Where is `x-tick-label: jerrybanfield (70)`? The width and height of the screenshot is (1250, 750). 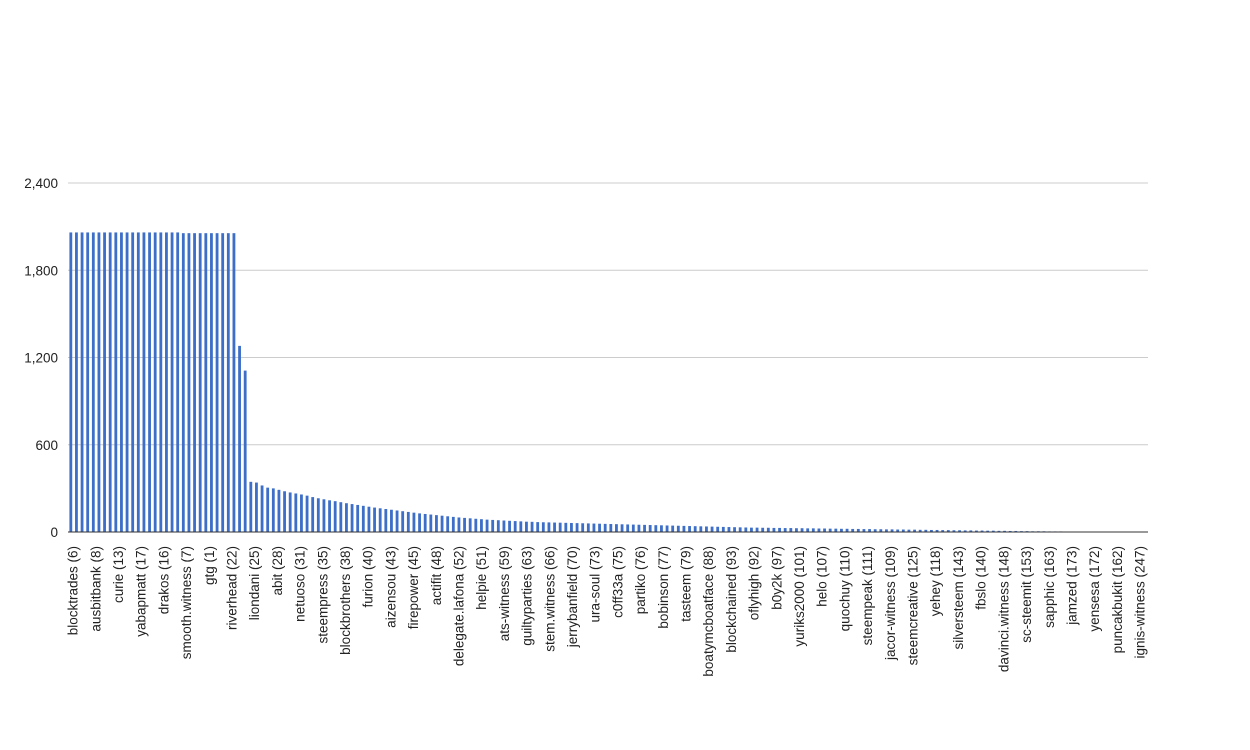 x-tick-label: jerrybanfield (70) is located at coordinates (572, 597).